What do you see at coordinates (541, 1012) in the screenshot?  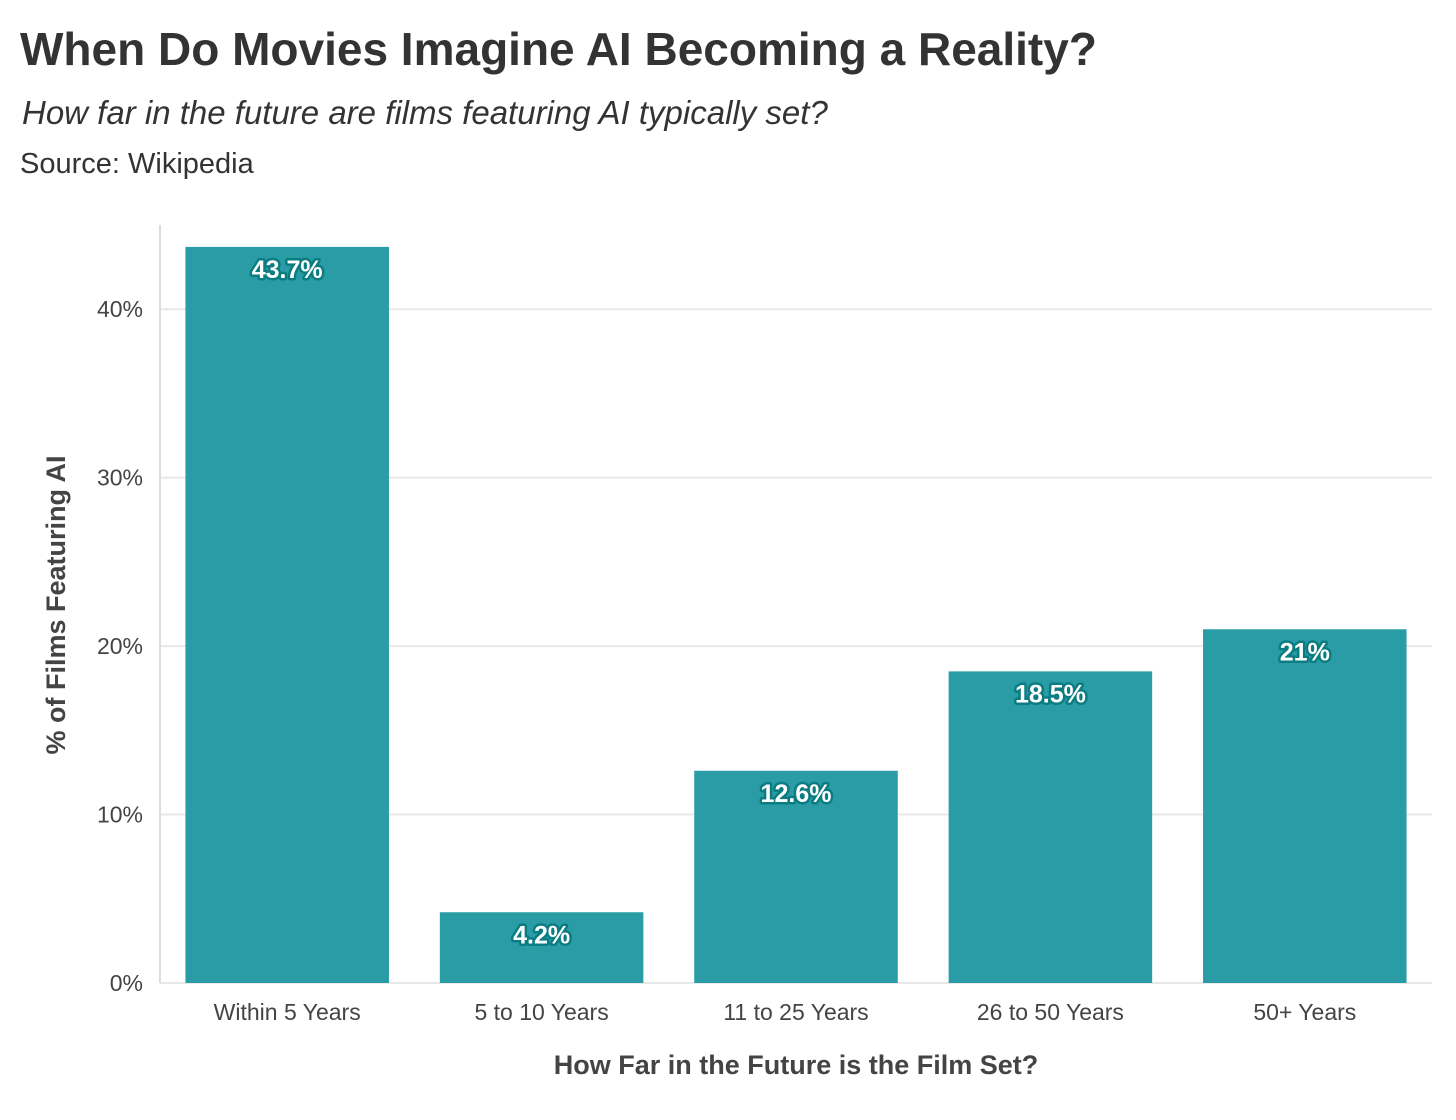 I see `x-tick-label: 5 to 10 Years` at bounding box center [541, 1012].